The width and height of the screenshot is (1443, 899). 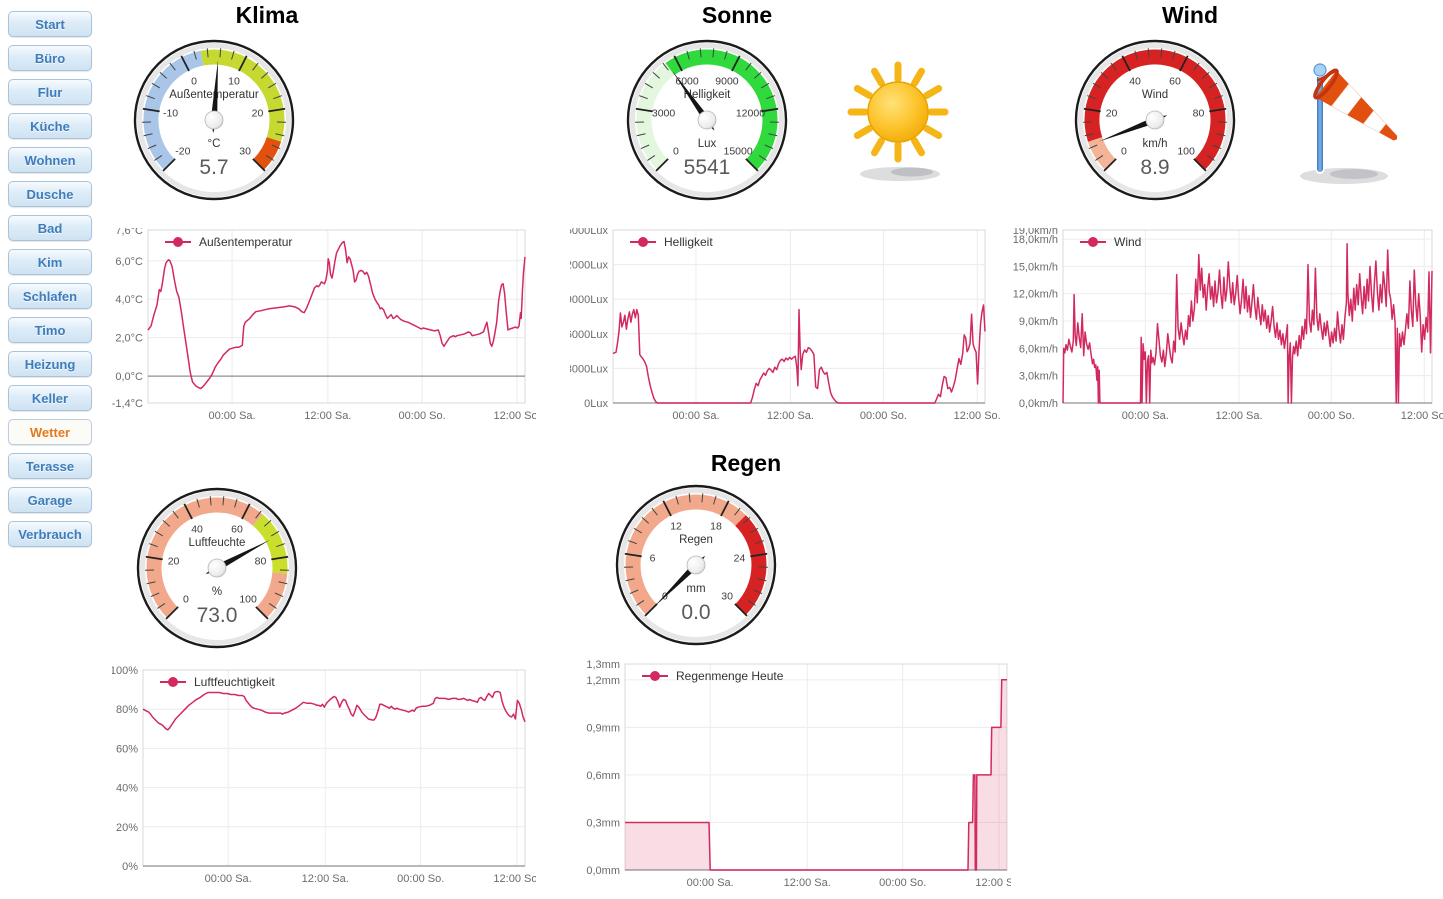 What do you see at coordinates (676, 526) in the screenshot?
I see `svg-text: 12` at bounding box center [676, 526].